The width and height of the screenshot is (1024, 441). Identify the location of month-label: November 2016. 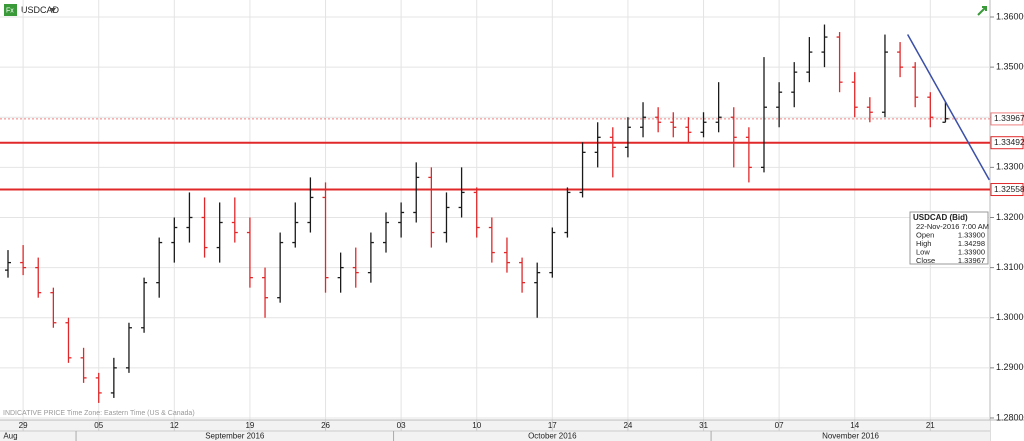
(850, 436).